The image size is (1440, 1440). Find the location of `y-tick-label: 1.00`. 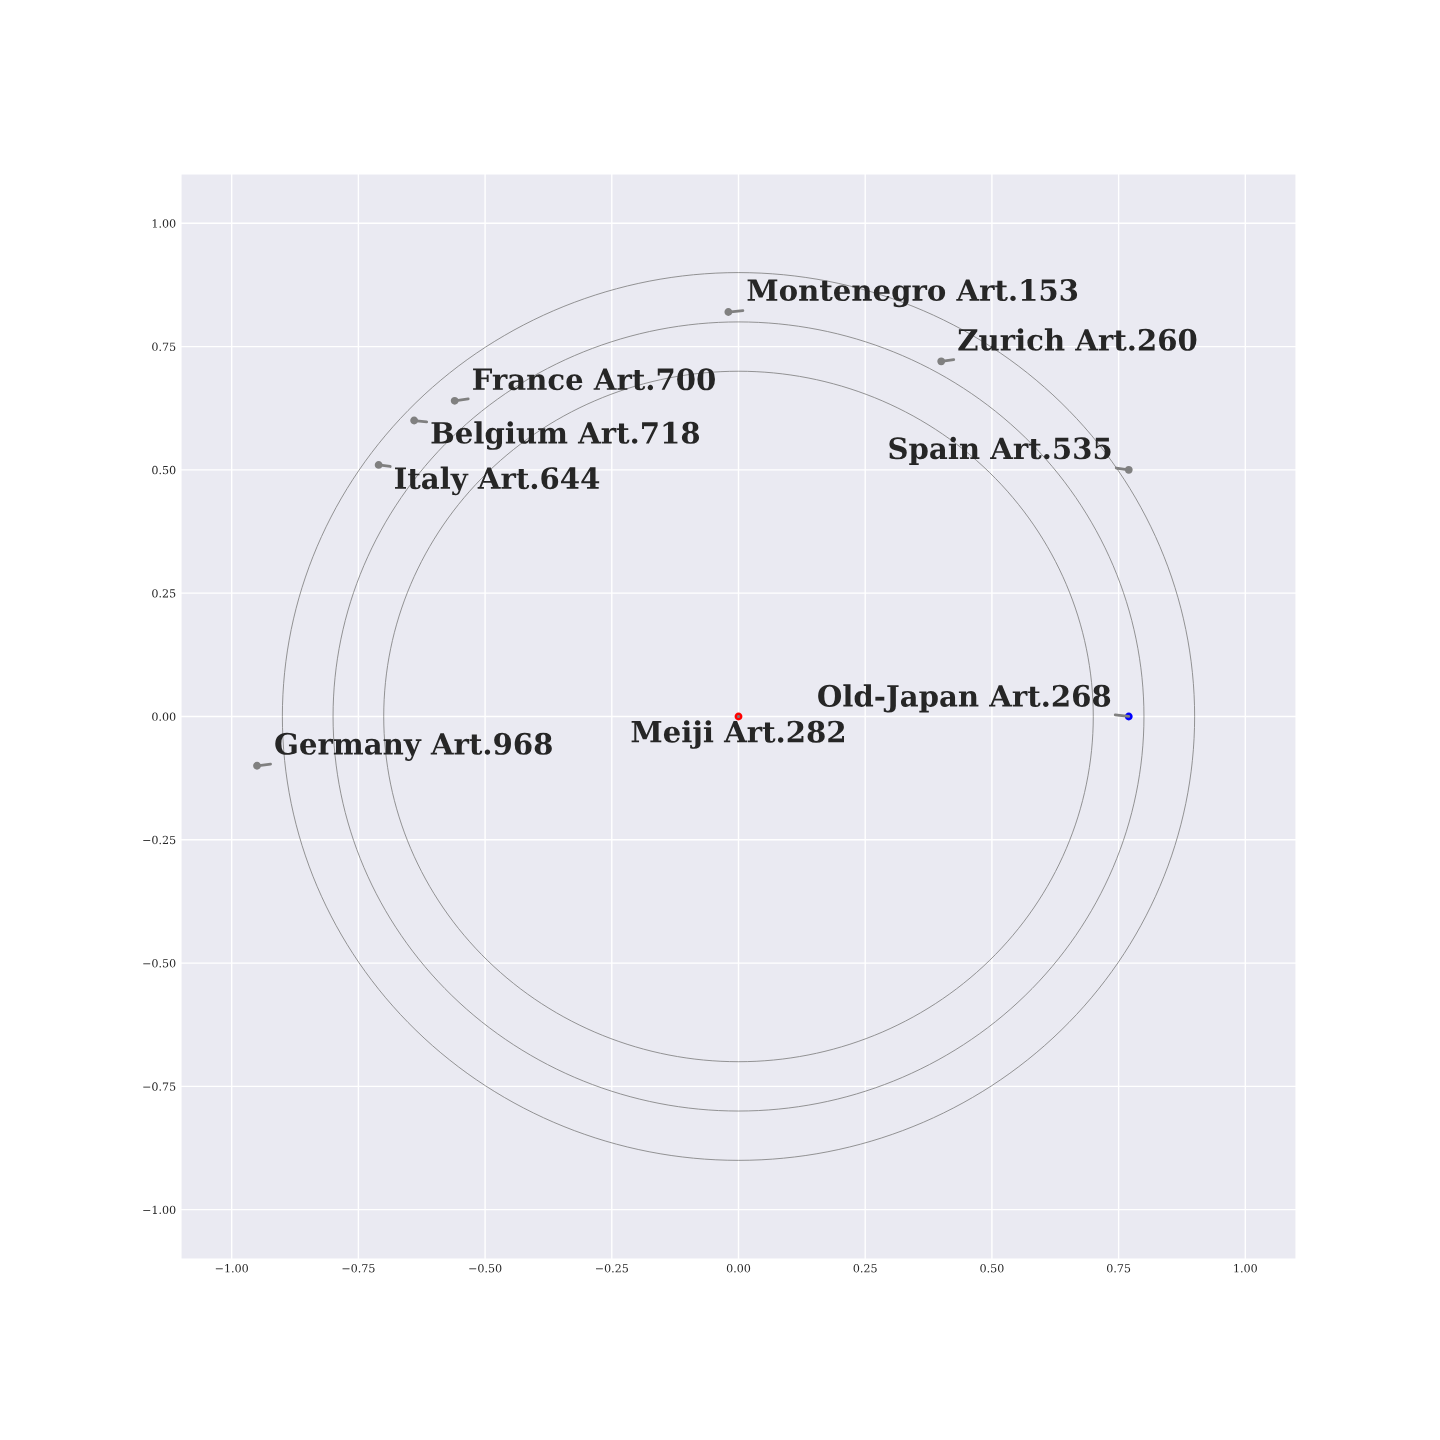

y-tick-label: 1.00 is located at coordinates (164, 223).